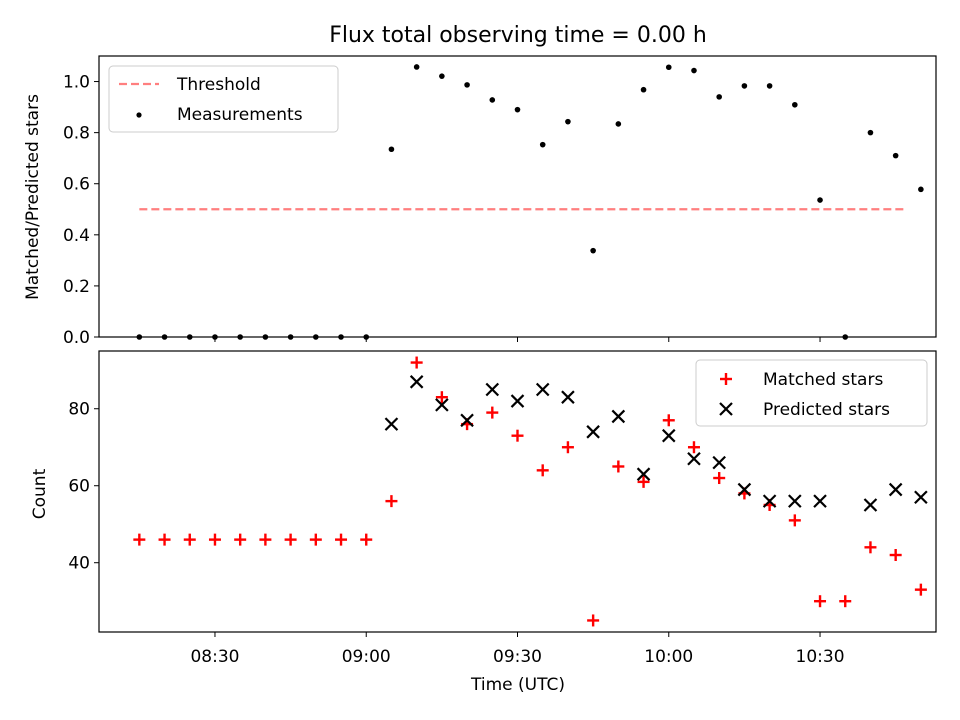  Describe the element at coordinates (826, 410) in the screenshot. I see `legend-predicted-label: Predicted stars` at that location.